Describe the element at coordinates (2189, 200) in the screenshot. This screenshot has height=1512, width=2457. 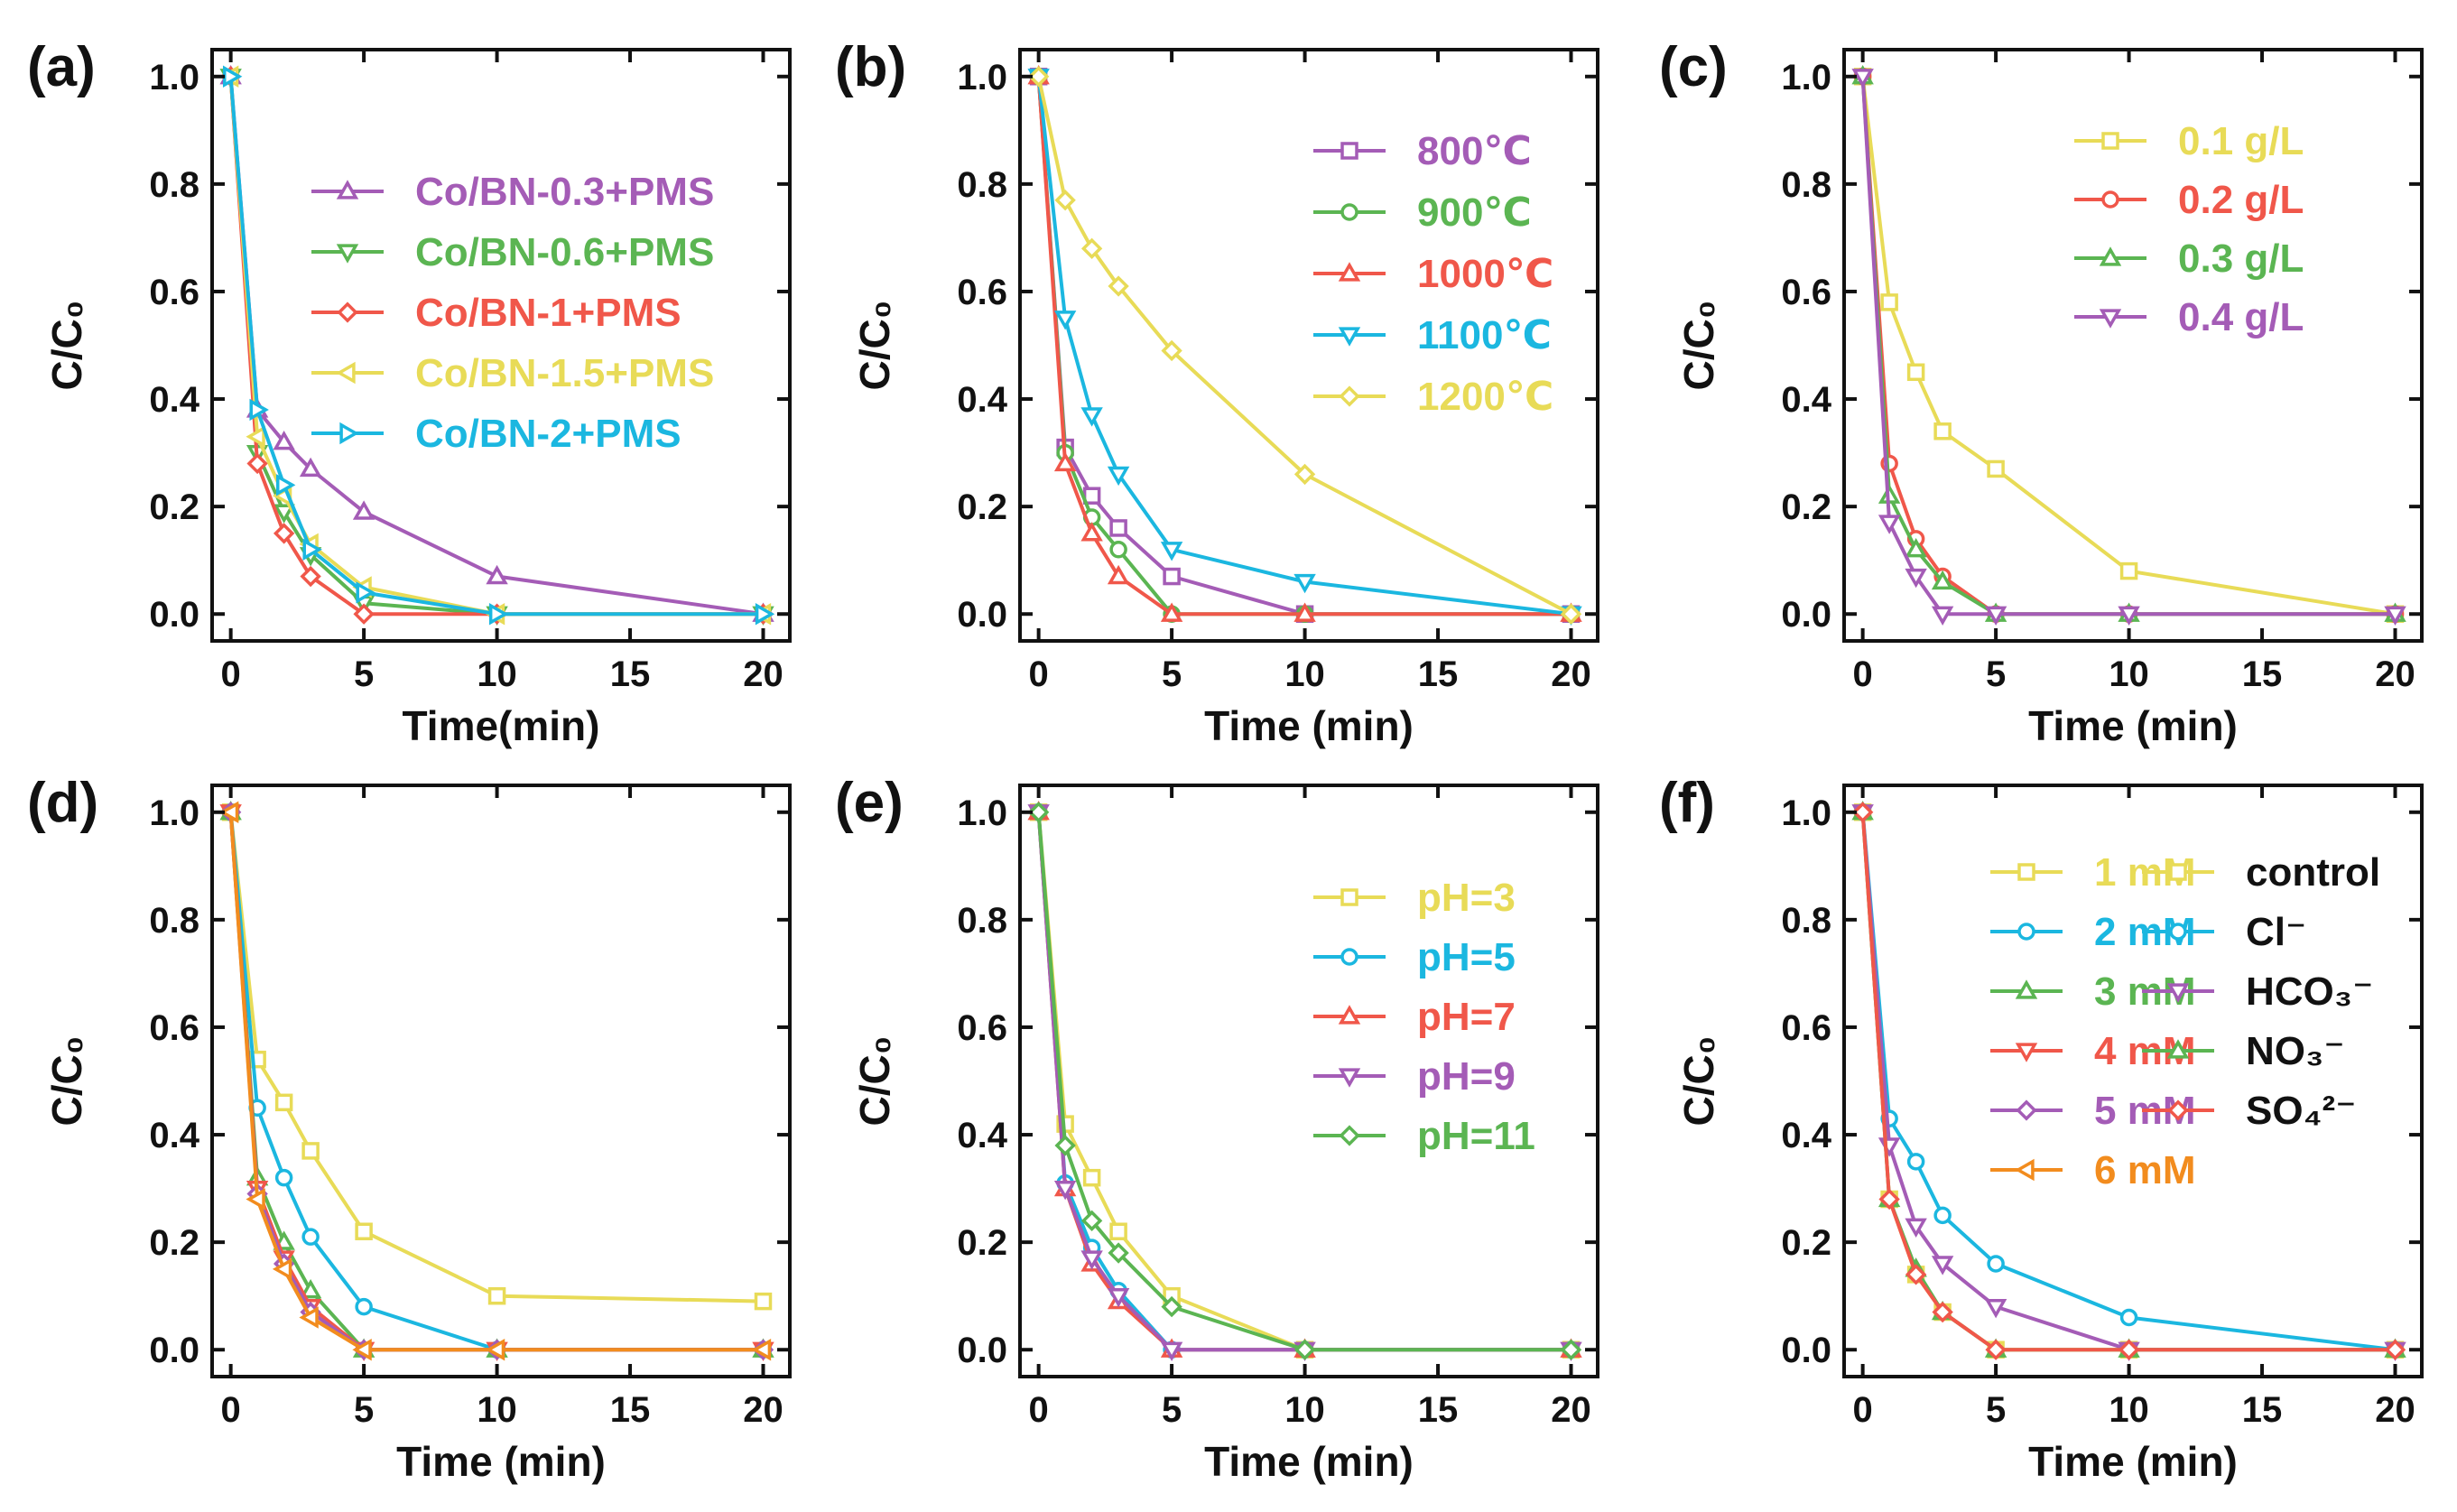
I see `legend-item: 0.2 g/L` at that location.